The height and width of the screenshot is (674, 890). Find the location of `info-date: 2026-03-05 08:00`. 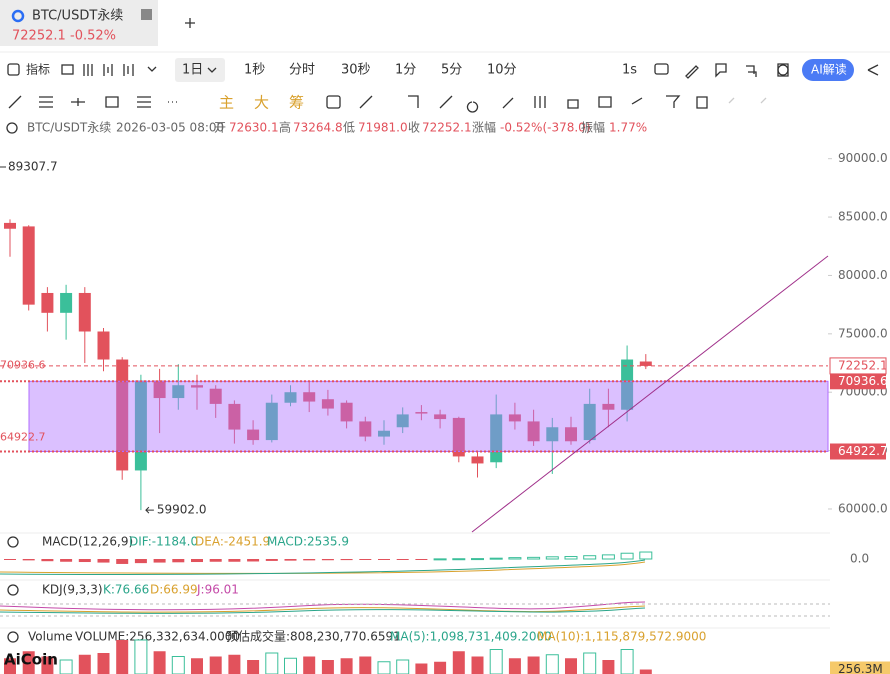

info-date: 2026-03-05 08:00 is located at coordinates (170, 128).